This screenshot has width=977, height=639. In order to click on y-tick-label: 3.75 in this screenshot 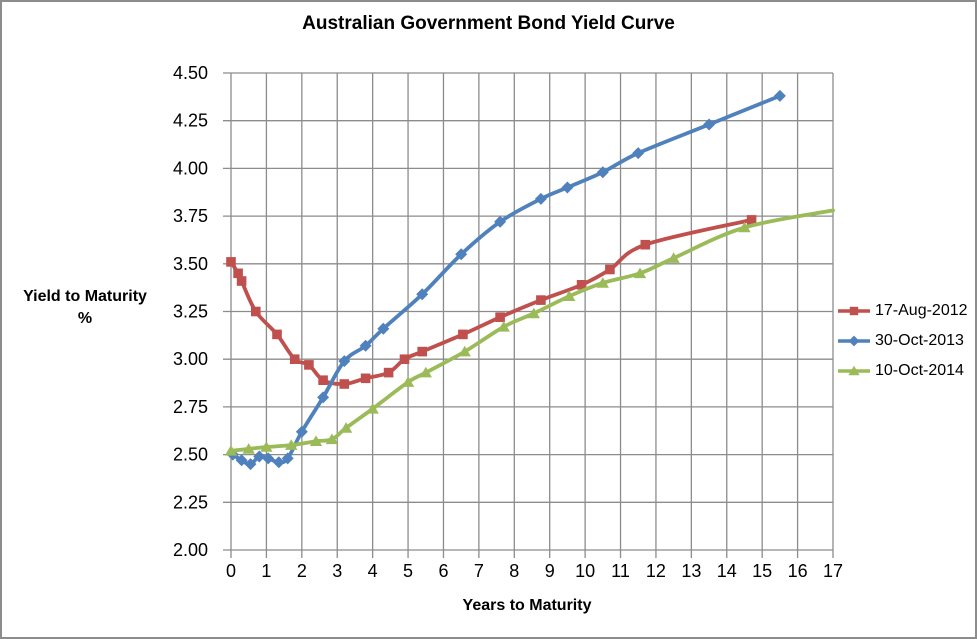, I will do `click(190, 216)`.